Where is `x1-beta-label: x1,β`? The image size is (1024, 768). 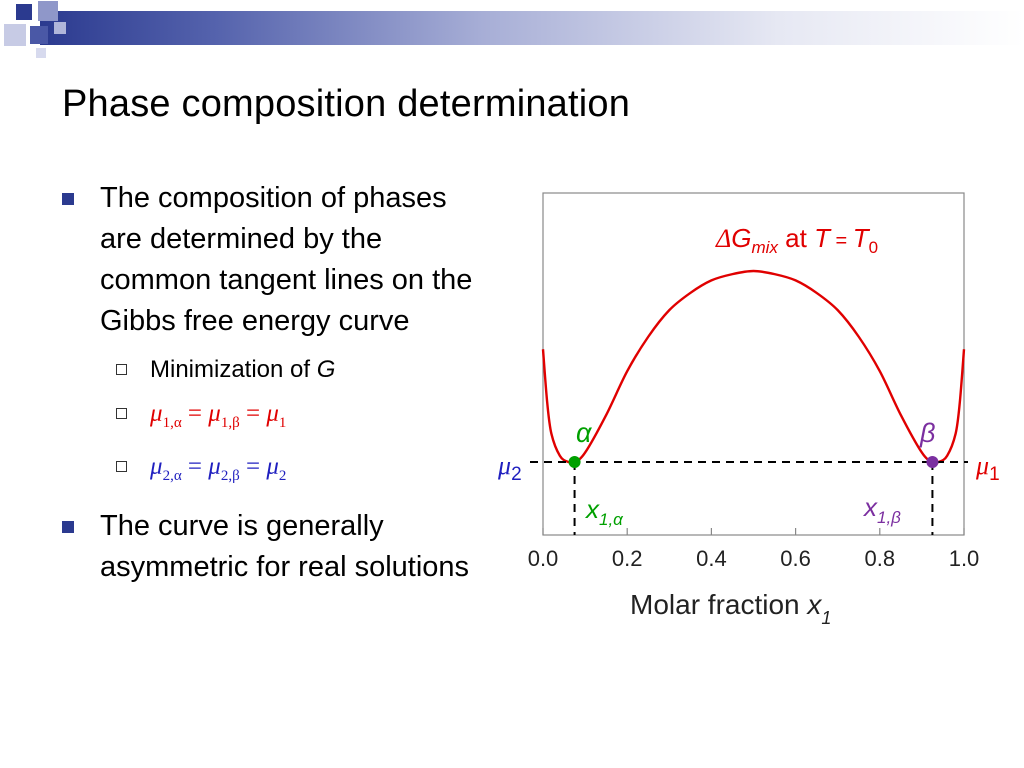 x1-beta-label: x1,β is located at coordinates (881, 509).